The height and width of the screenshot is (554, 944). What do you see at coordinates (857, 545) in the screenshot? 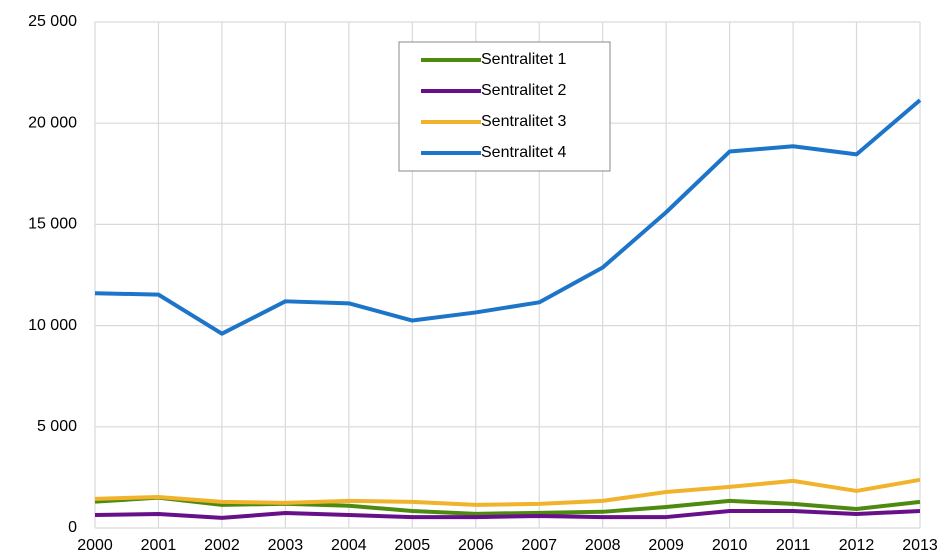
I see `x-tick-label: 2012` at bounding box center [857, 545].